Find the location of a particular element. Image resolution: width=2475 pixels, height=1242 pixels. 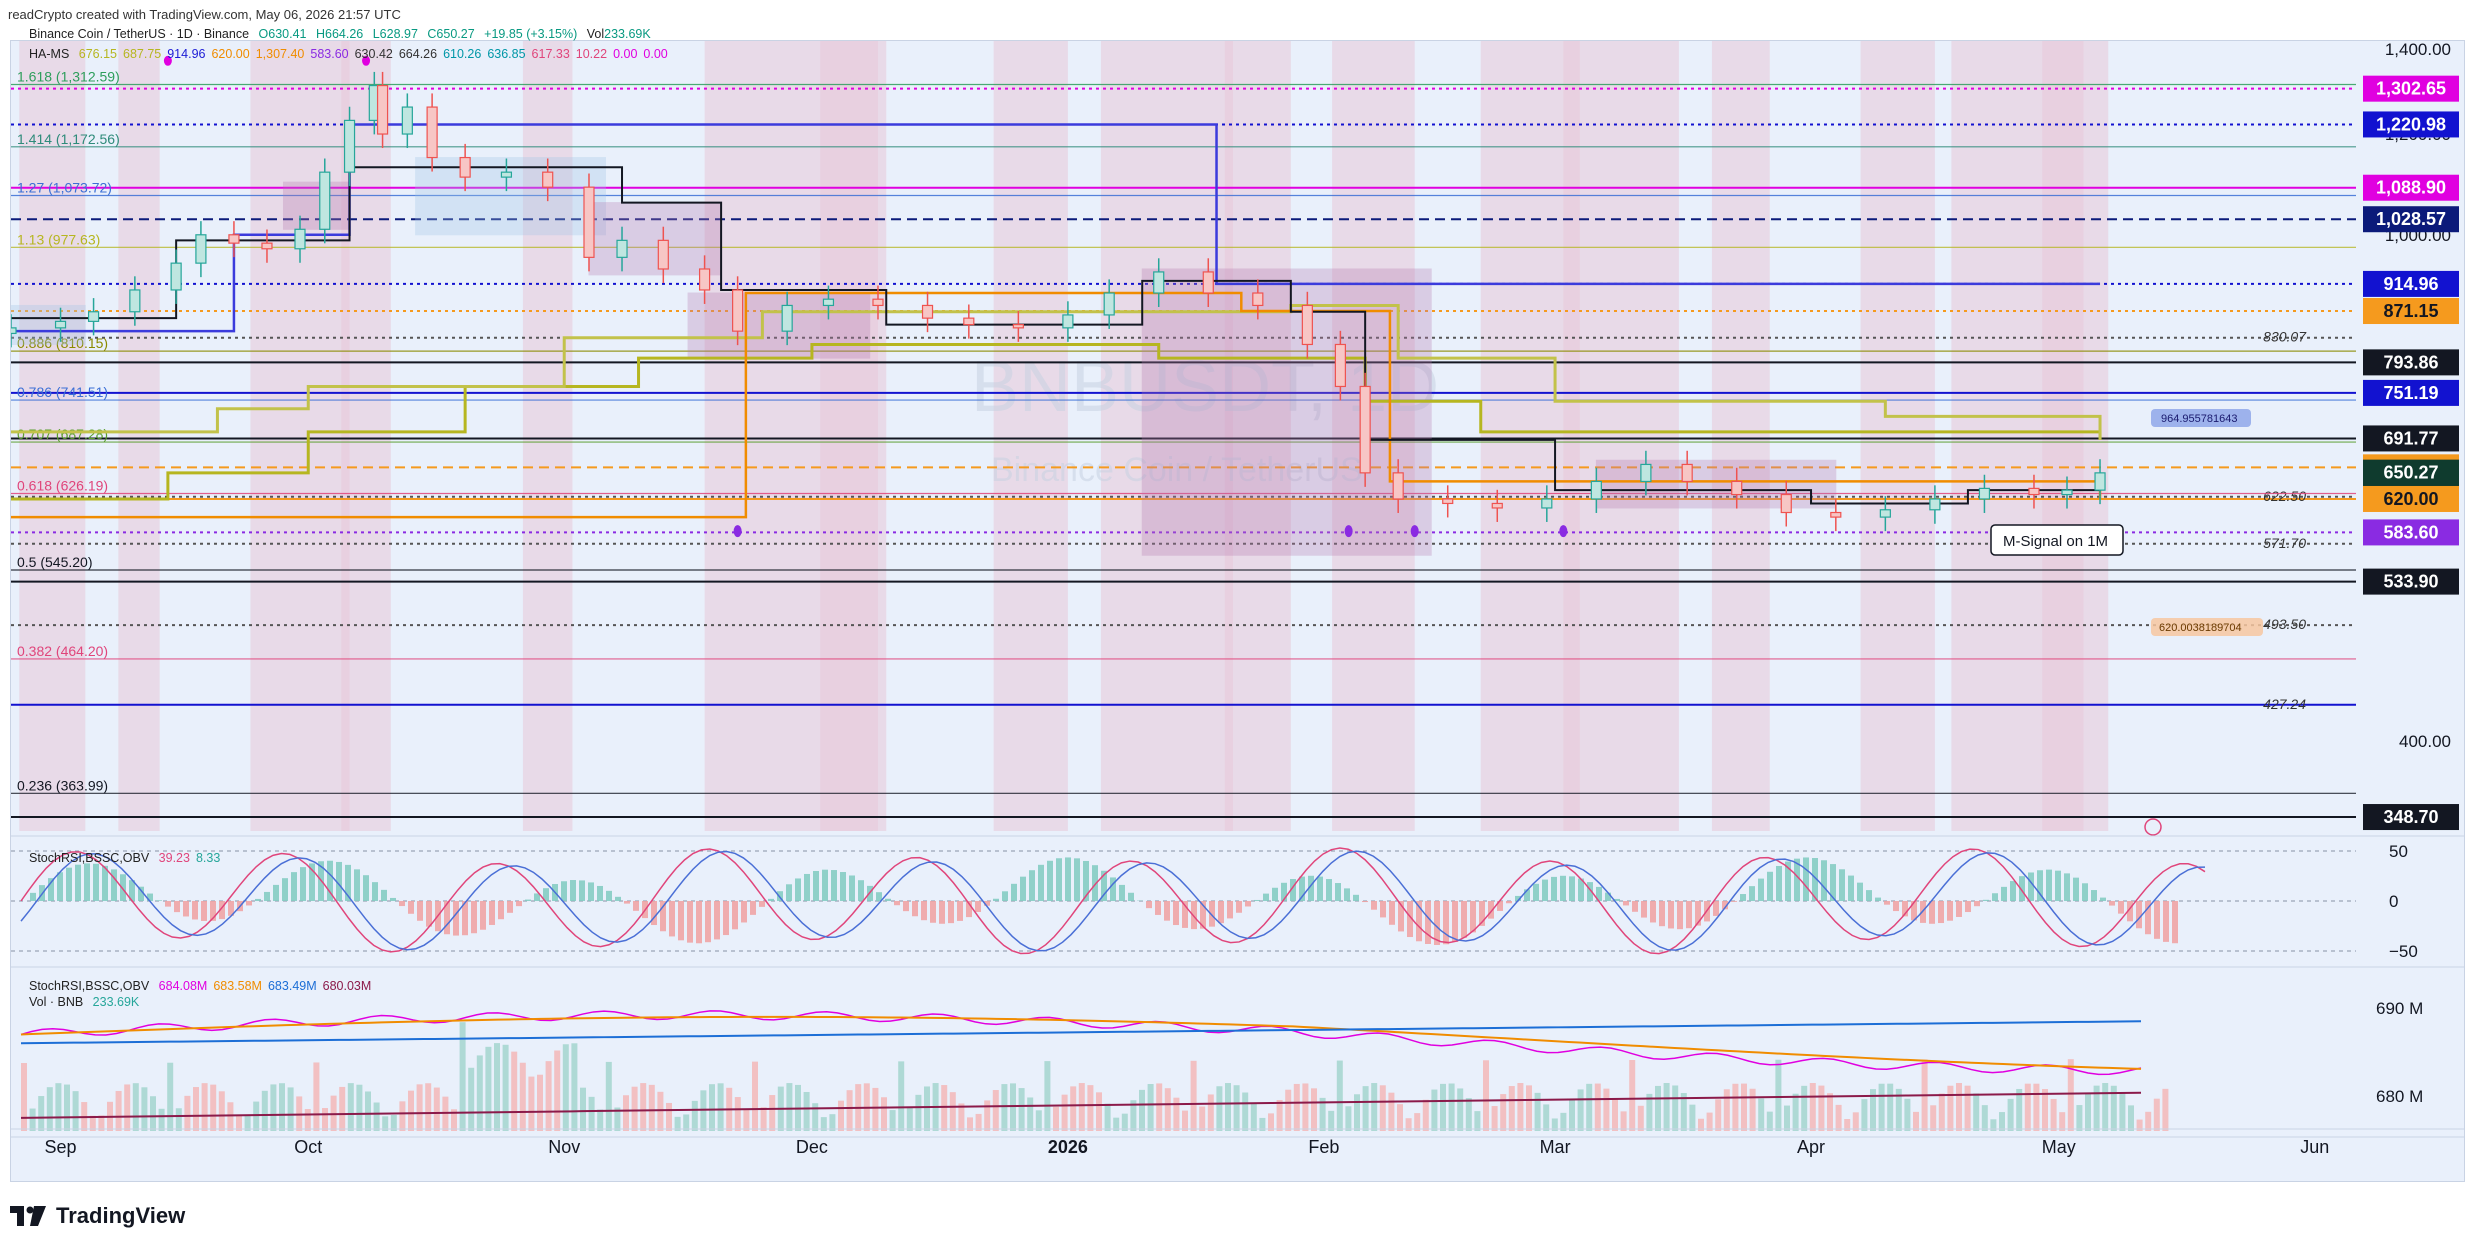

tradingview-footer: TradingView is located at coordinates (1237, 1216).